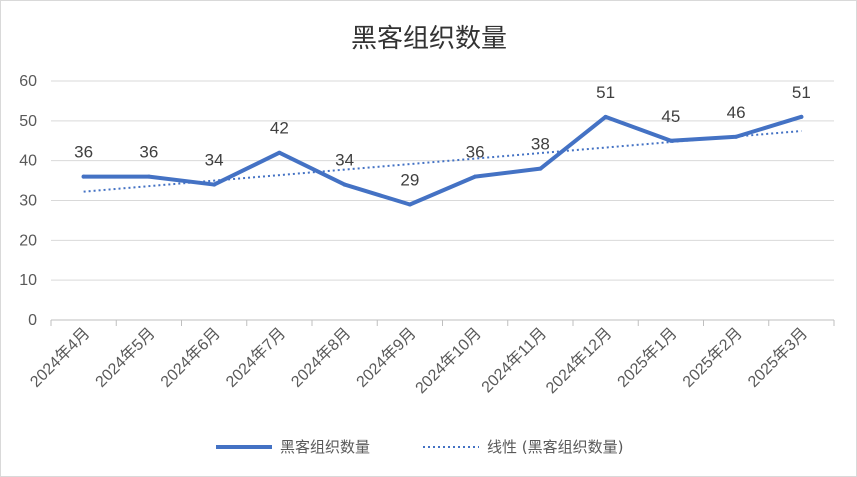  What do you see at coordinates (386, 357) in the screenshot?
I see `x-tick-label: 2024年9月` at bounding box center [386, 357].